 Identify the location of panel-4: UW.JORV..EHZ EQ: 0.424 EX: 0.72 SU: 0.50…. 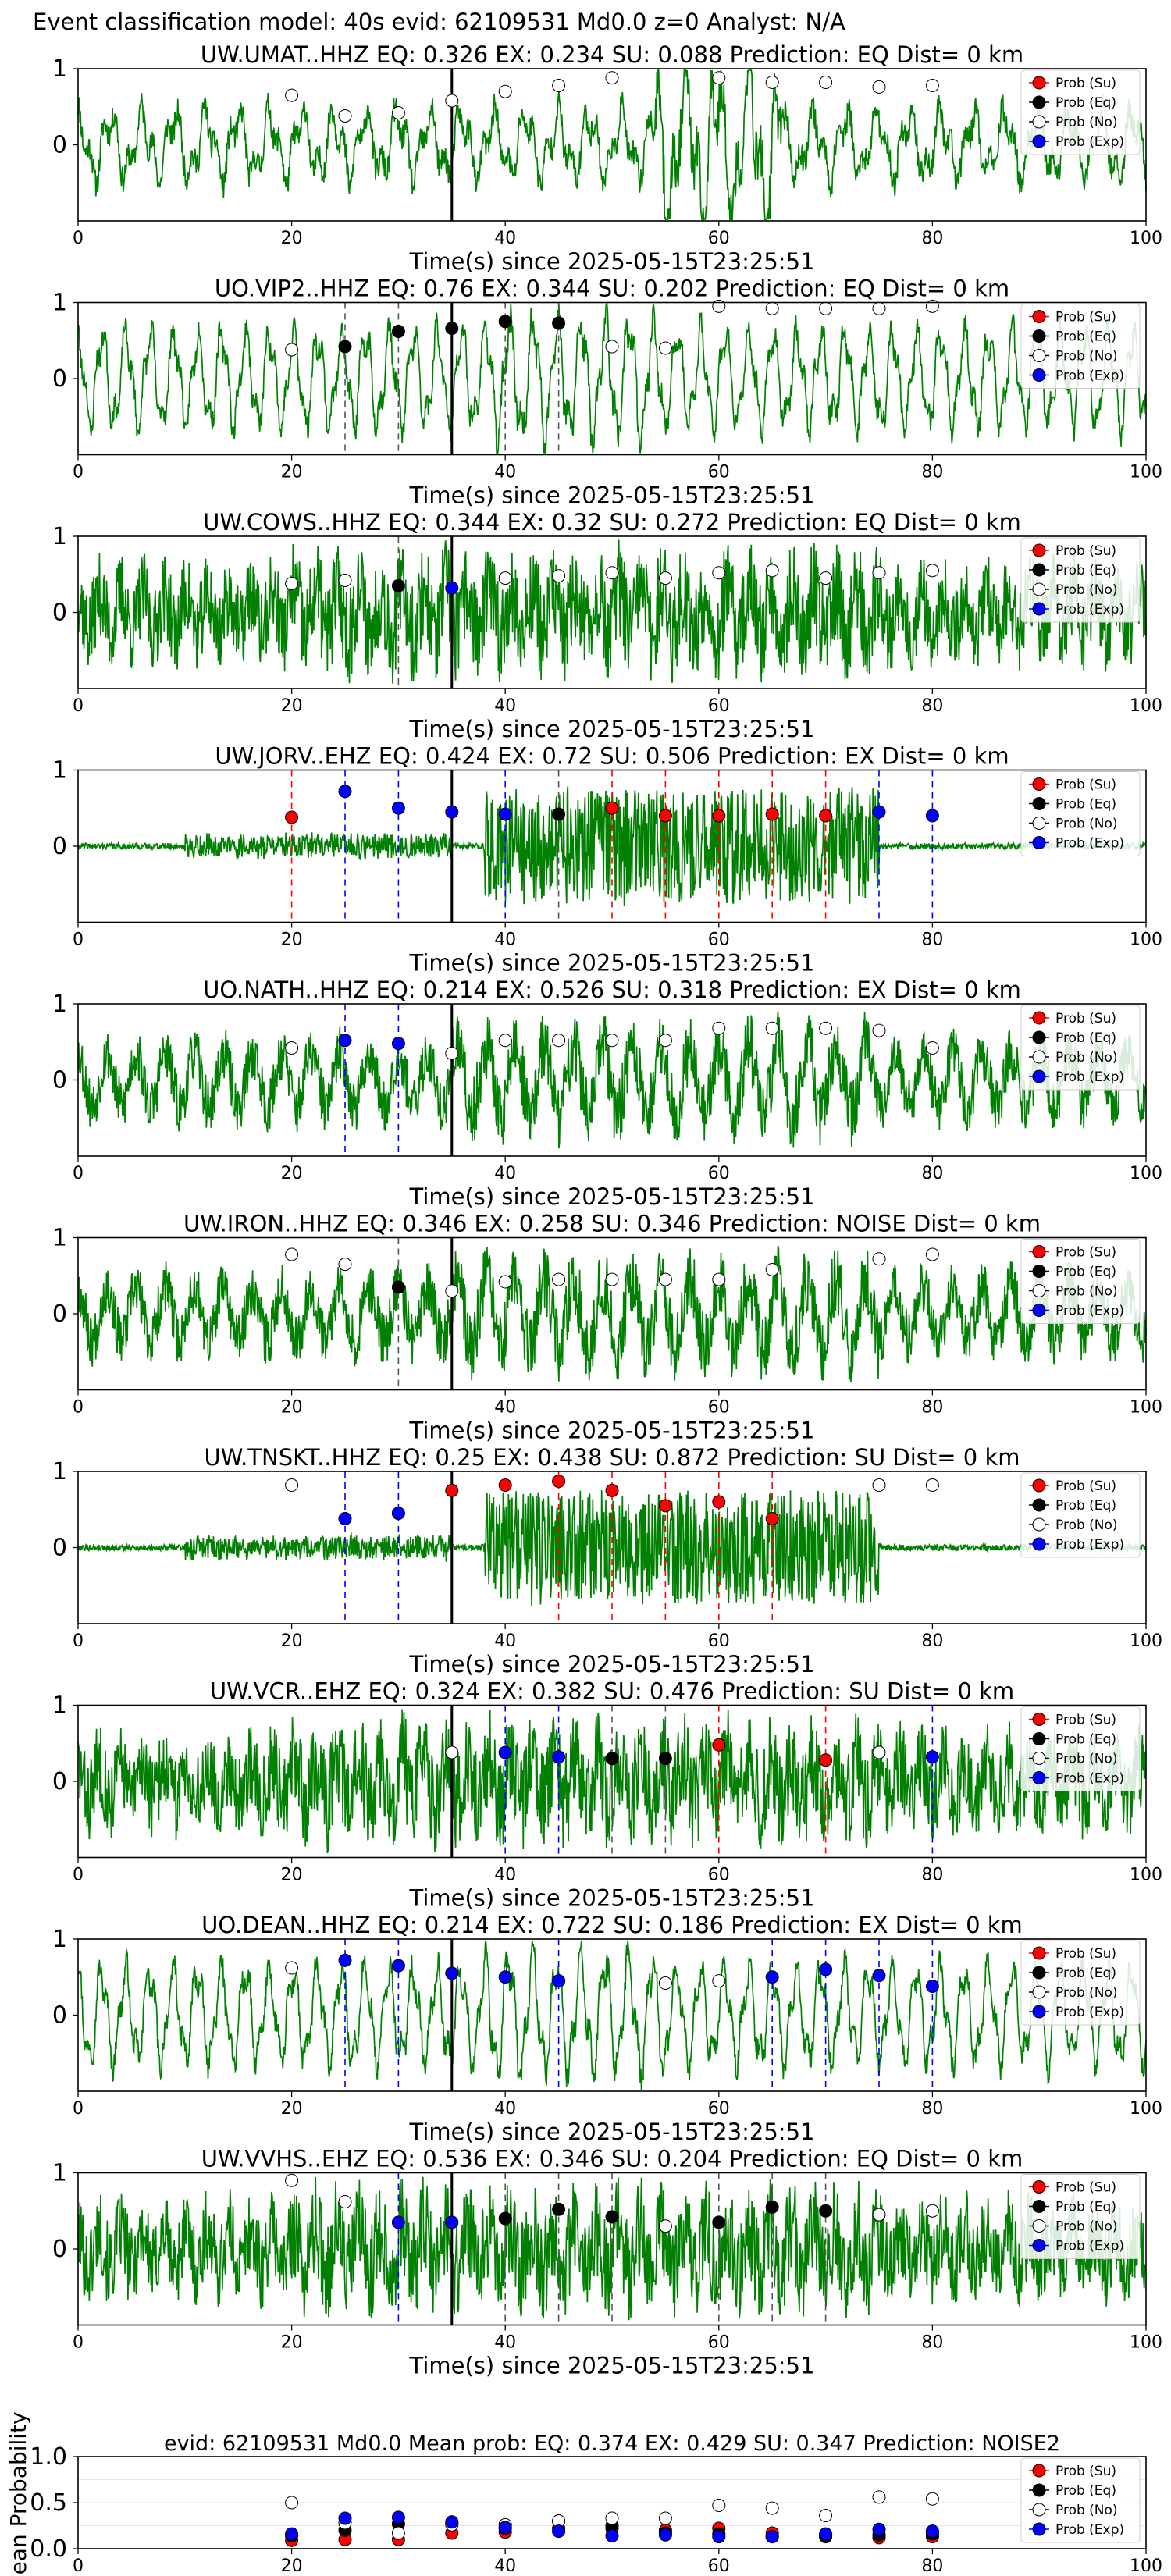
(607, 860).